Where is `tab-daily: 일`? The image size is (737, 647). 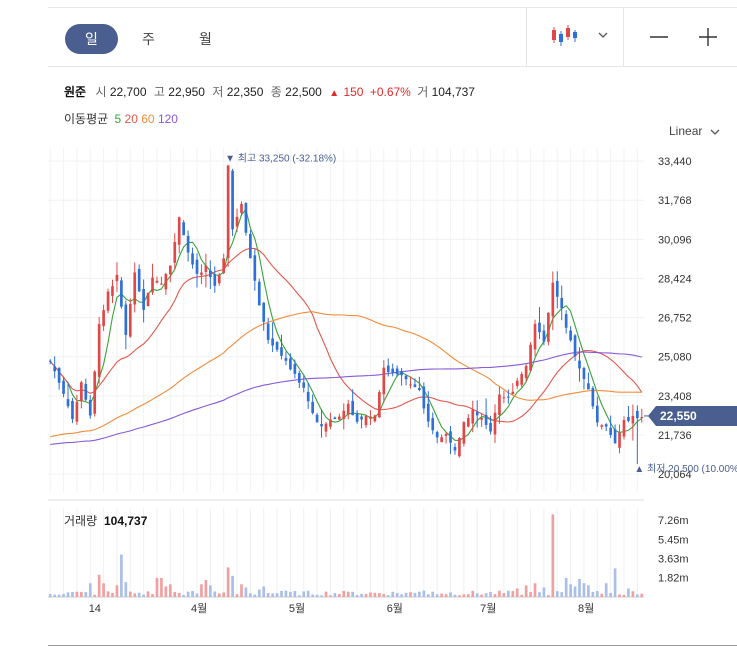 tab-daily: 일 is located at coordinates (91, 39).